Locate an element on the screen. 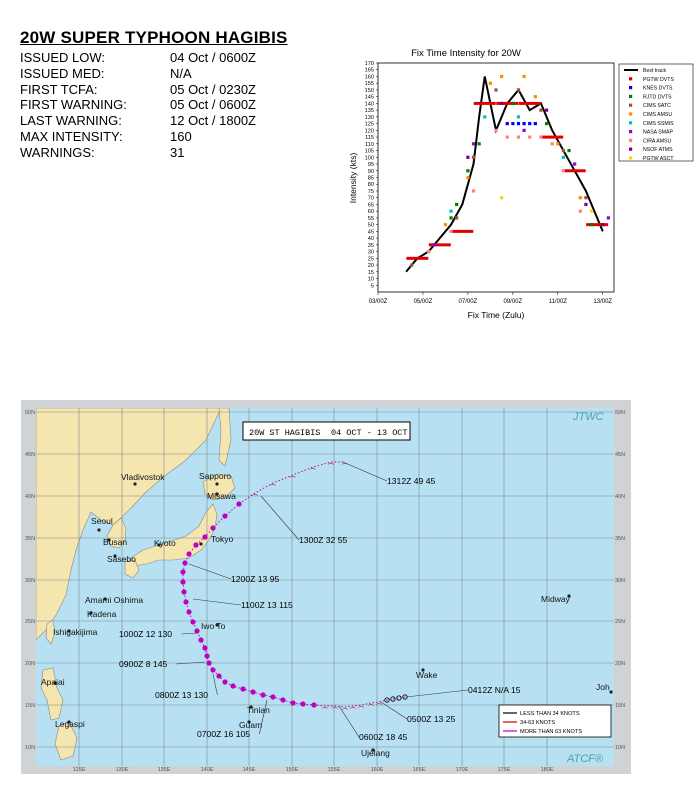 The width and height of the screenshot is (699, 796). plot-area is located at coordinates (496, 177).